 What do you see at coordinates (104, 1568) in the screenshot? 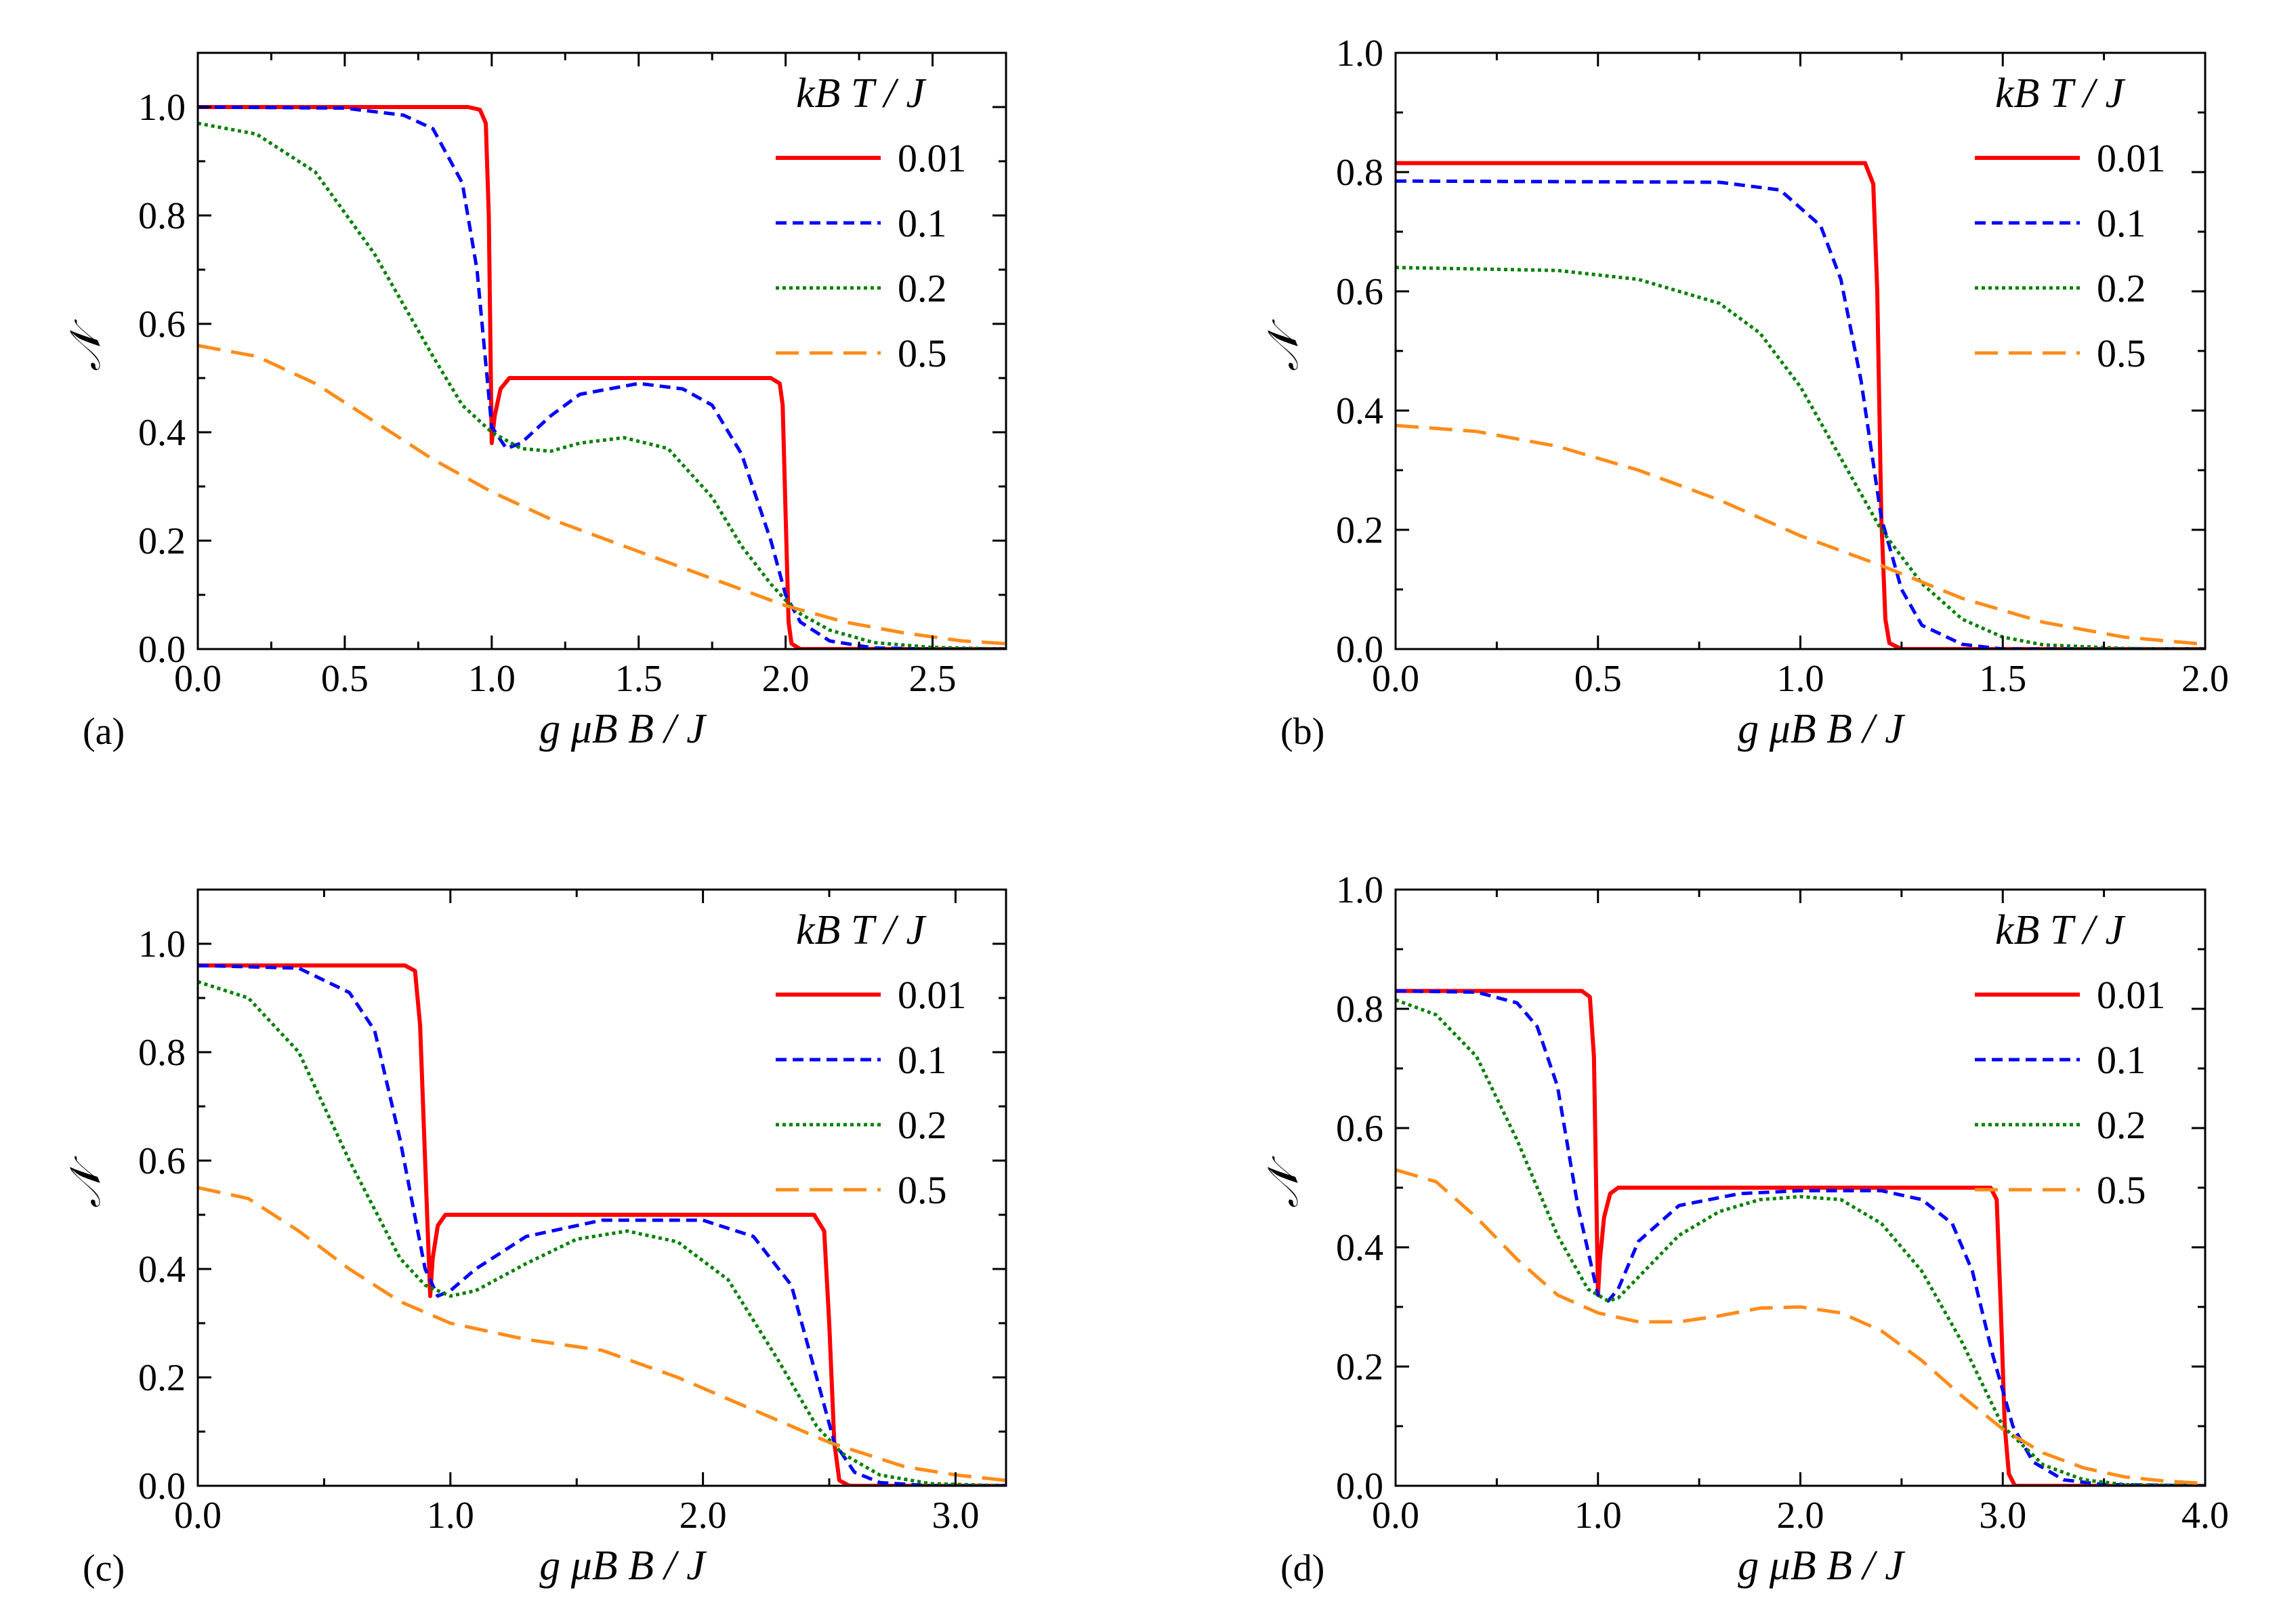
I see `panel-label: (c)` at bounding box center [104, 1568].